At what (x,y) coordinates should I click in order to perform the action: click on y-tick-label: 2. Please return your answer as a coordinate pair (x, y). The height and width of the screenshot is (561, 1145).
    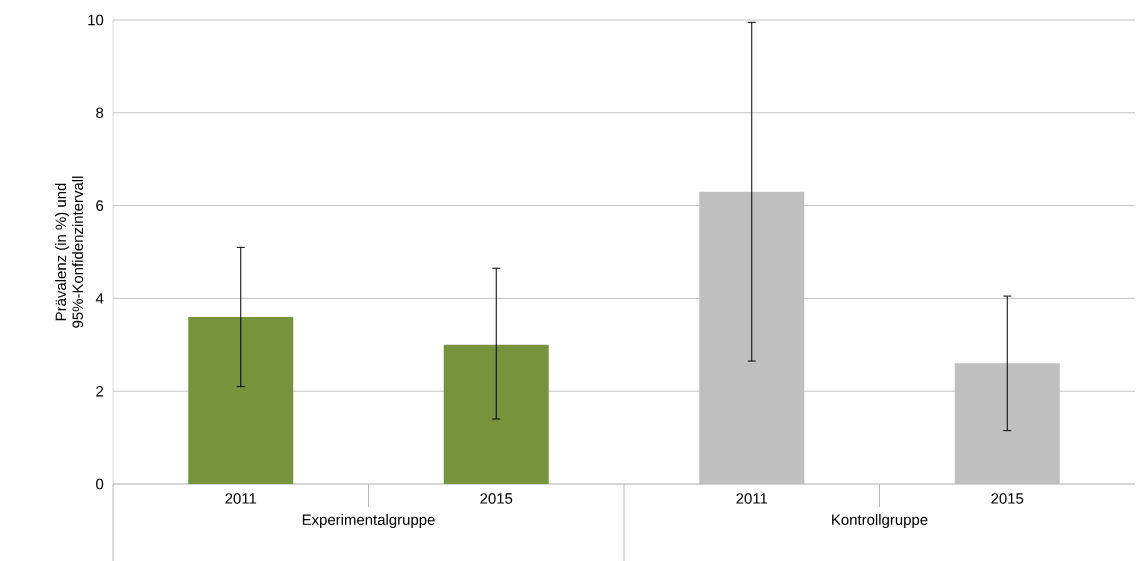
    Looking at the image, I should click on (100, 391).